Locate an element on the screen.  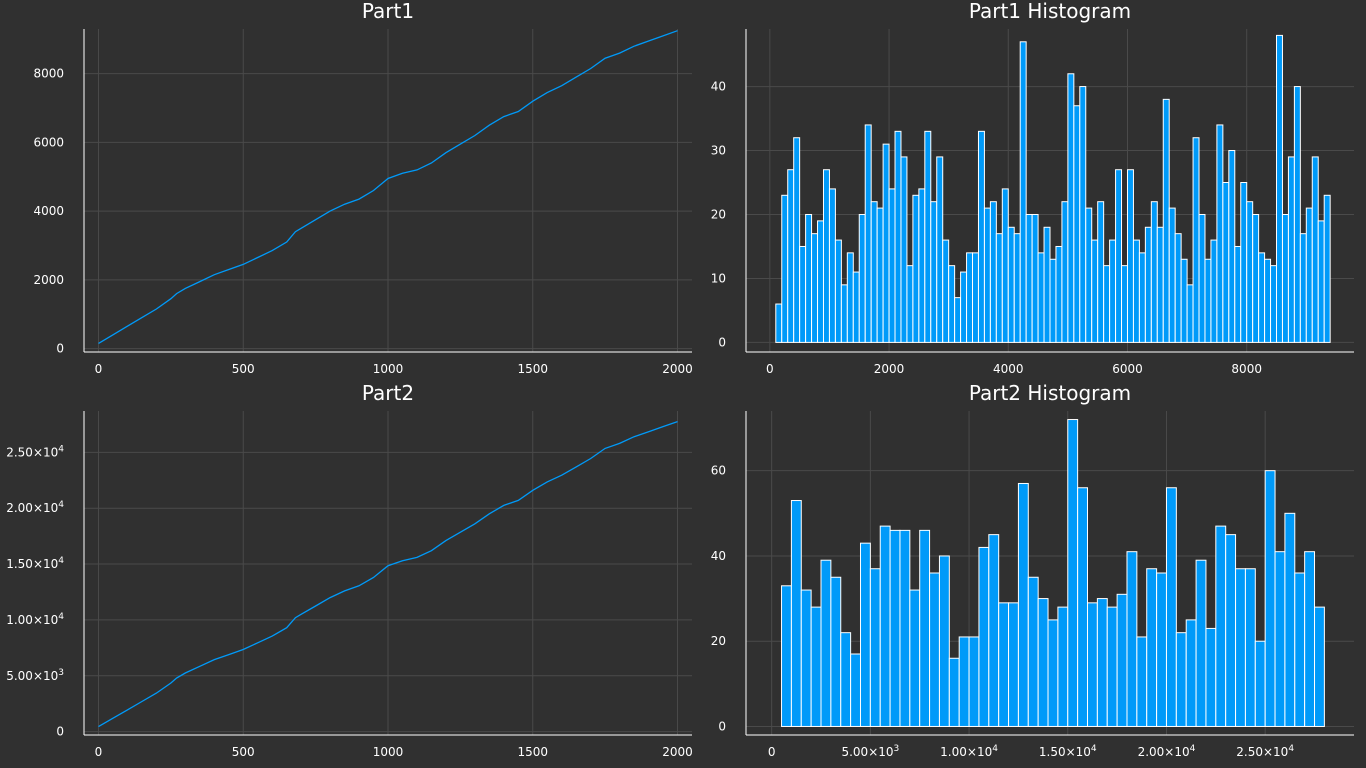
part2-x-tick-label: 1500 is located at coordinates (532, 752).